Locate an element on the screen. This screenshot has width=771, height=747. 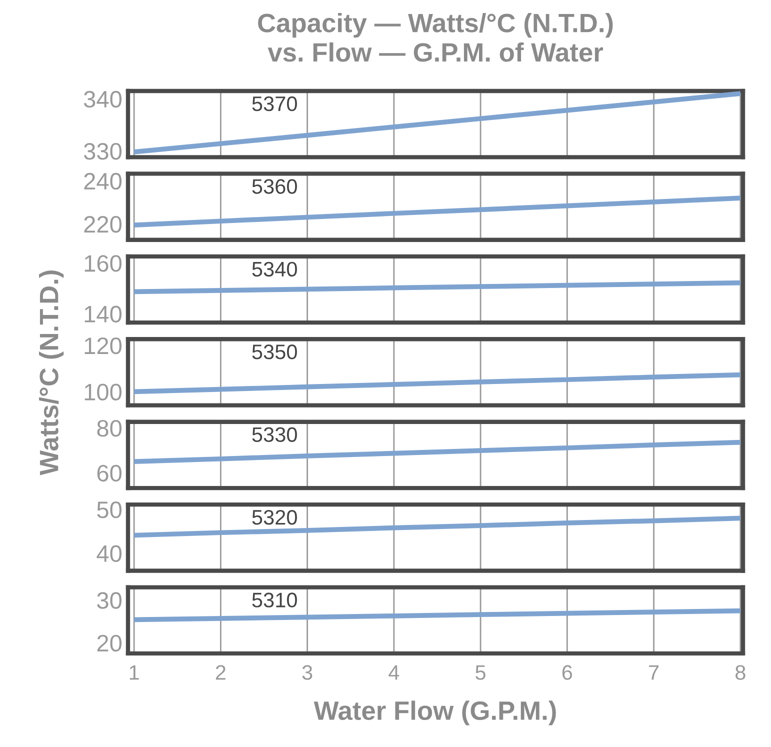
y-tick-label: 40 is located at coordinates (109, 553).